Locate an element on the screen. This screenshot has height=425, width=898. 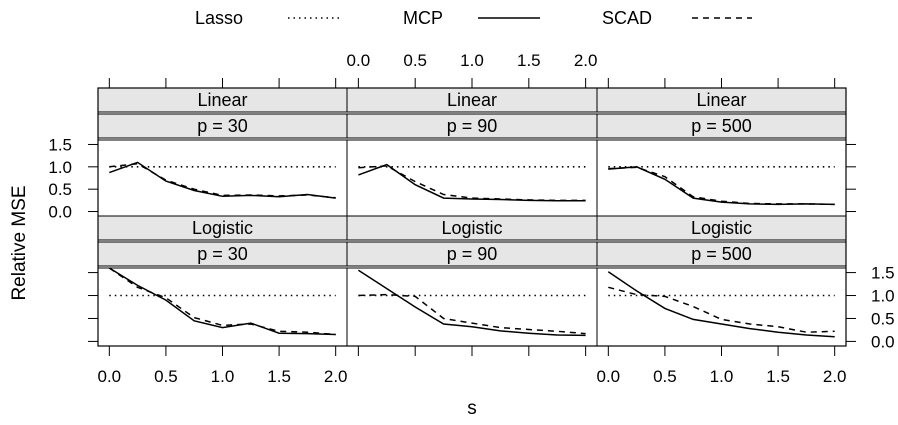
strip-4-top is located at coordinates (222, 228).